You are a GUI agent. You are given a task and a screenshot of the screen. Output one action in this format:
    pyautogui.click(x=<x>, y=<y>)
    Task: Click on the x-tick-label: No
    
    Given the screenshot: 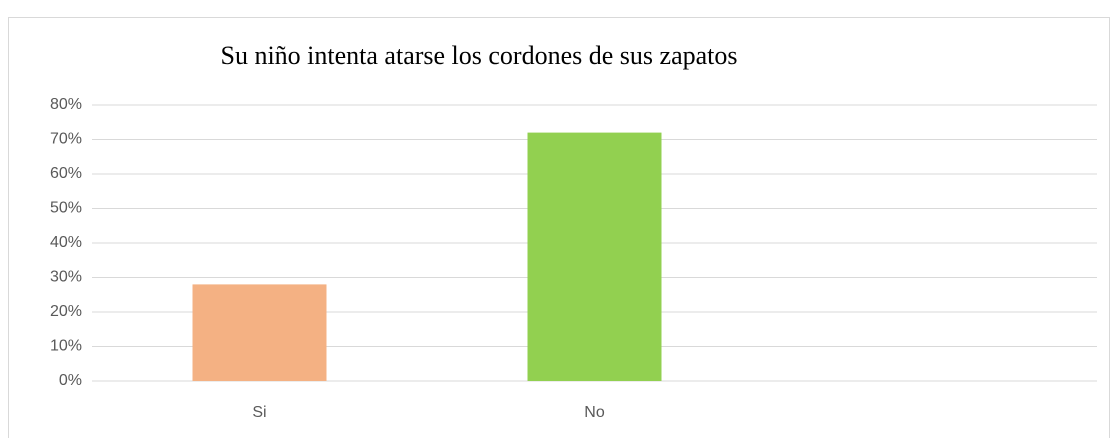 What is the action you would take?
    pyautogui.click(x=594, y=412)
    